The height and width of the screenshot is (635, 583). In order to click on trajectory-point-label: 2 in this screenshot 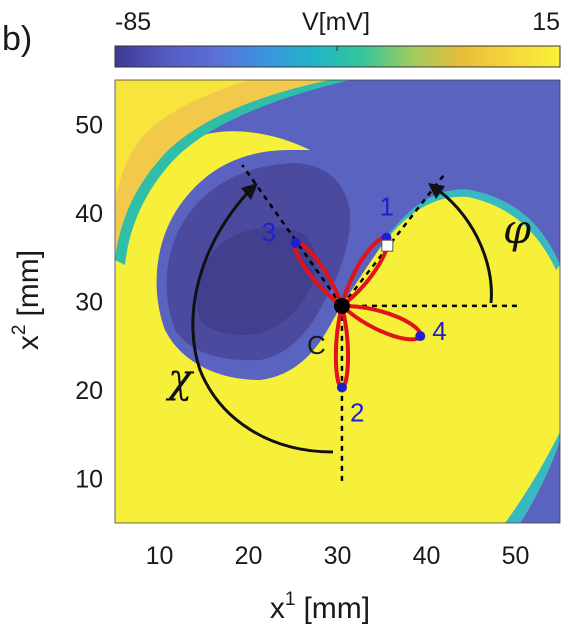, I will do `click(357, 412)`.